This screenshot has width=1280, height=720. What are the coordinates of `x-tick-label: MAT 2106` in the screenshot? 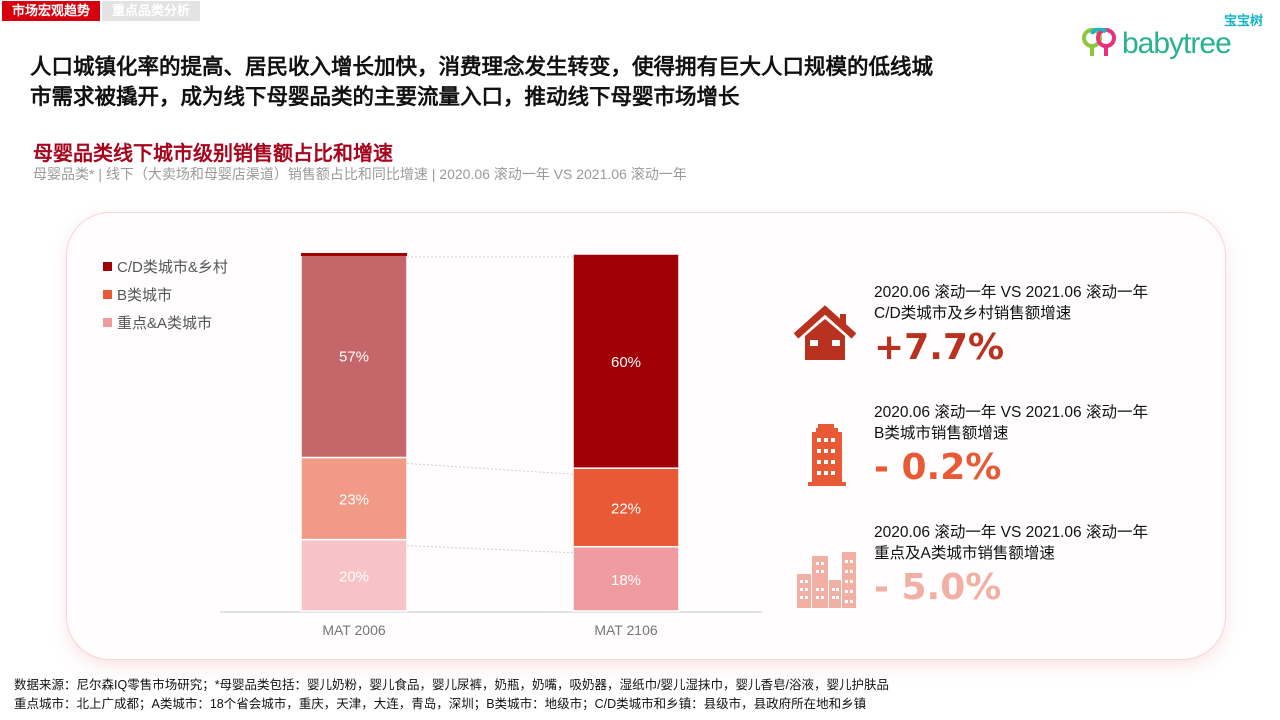 It's located at (626, 630).